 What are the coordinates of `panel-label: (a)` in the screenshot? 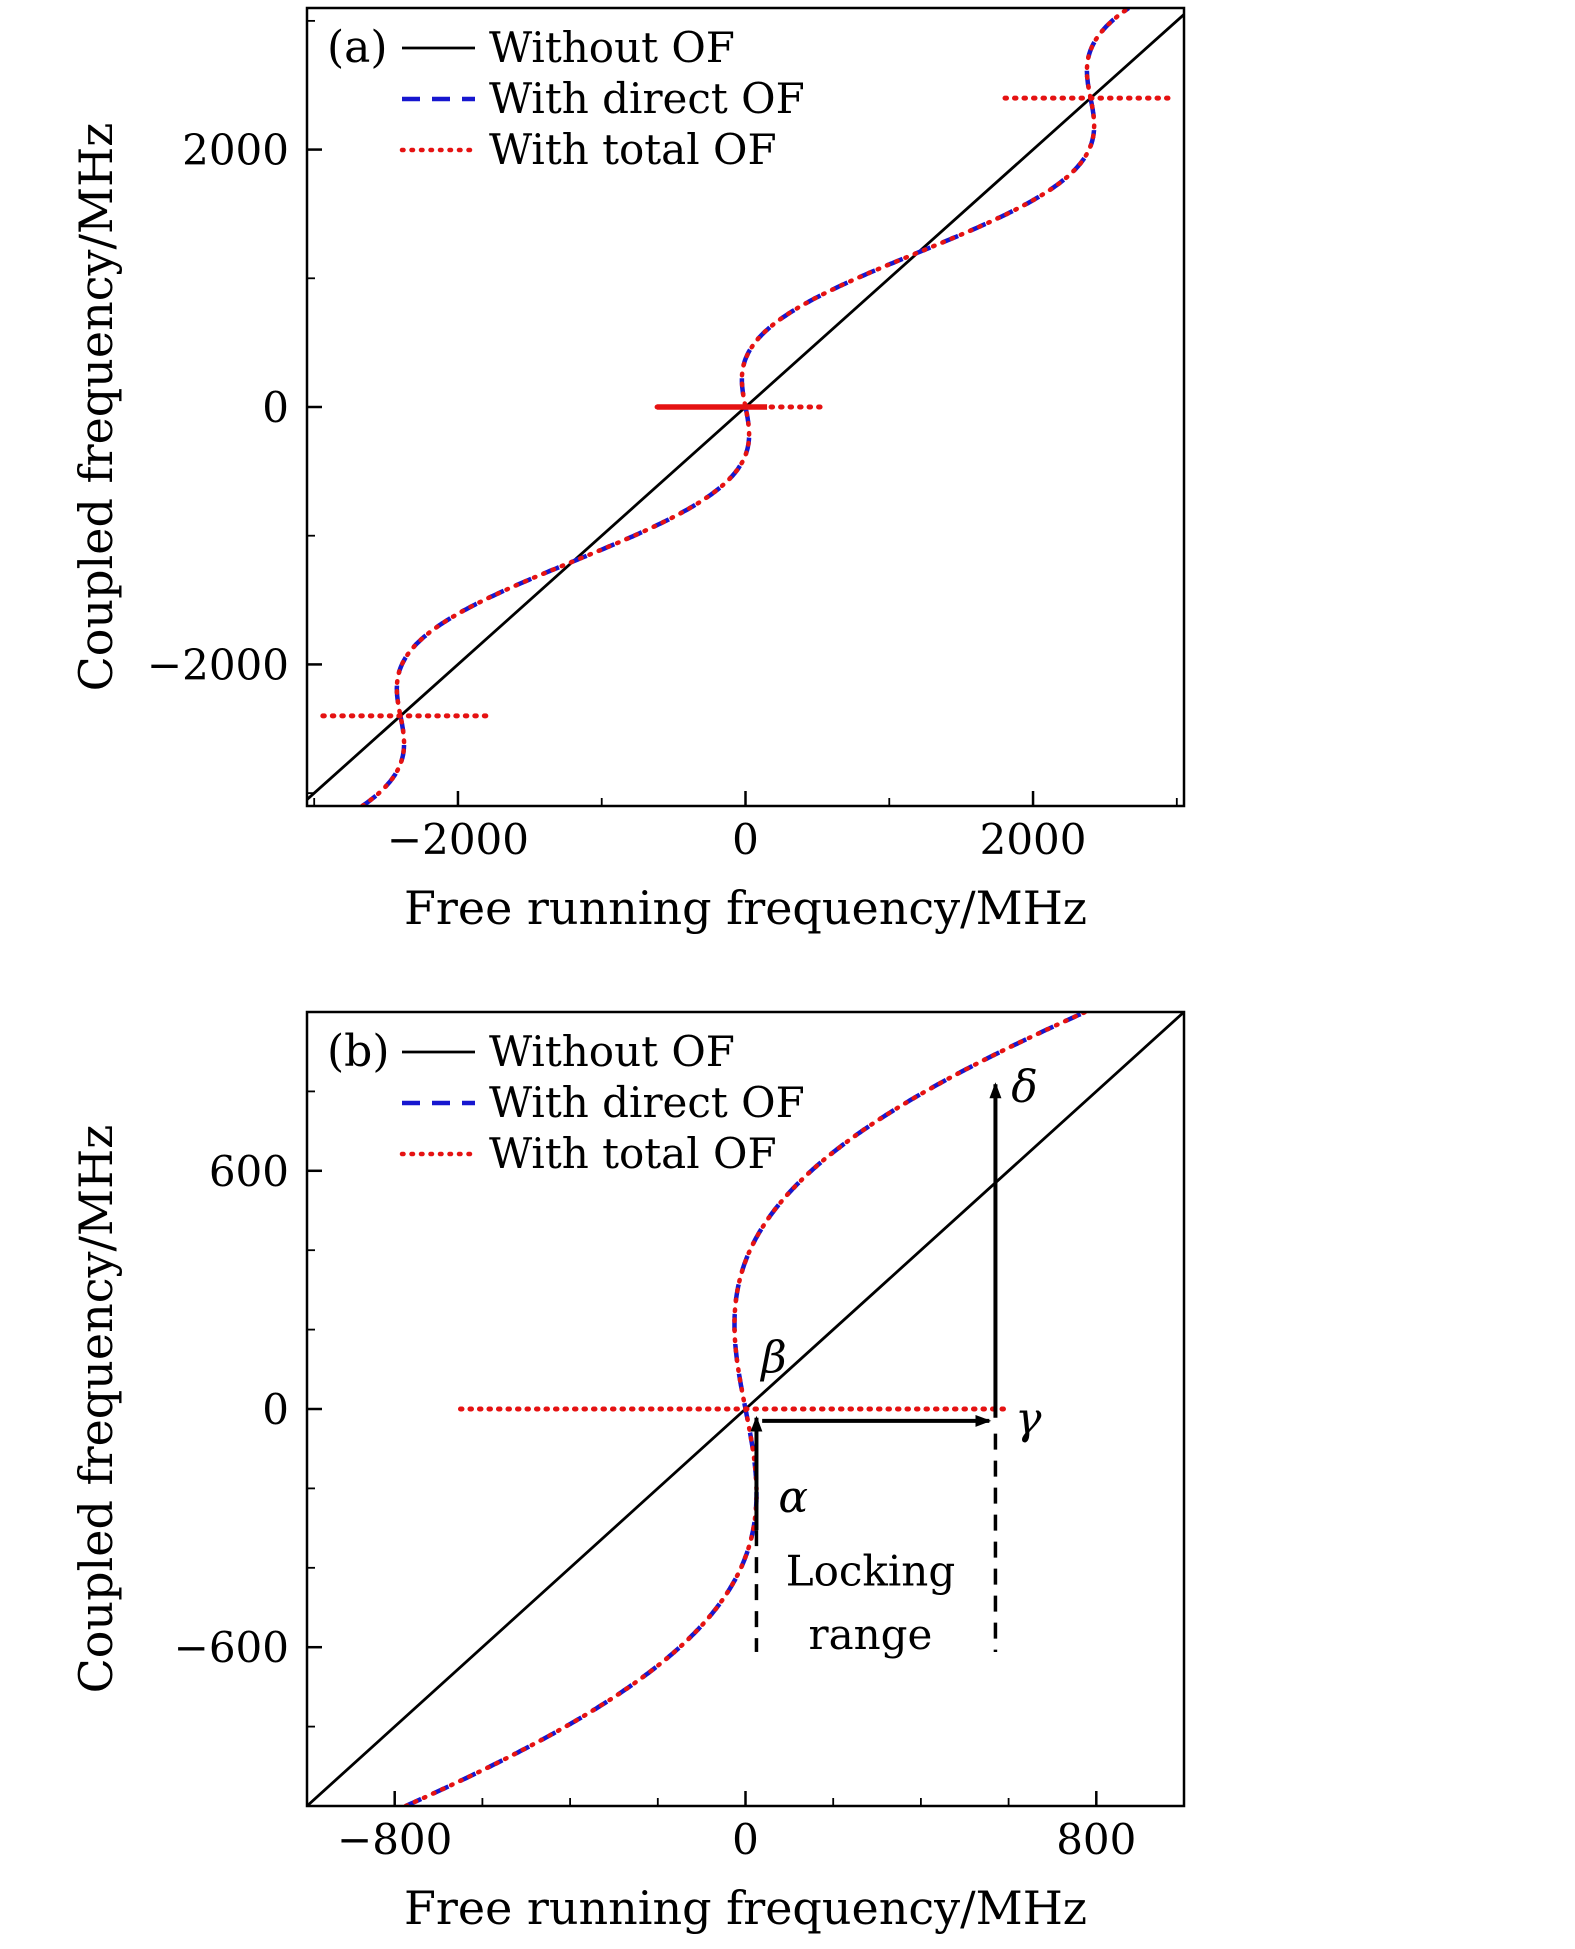 It's located at (357, 47).